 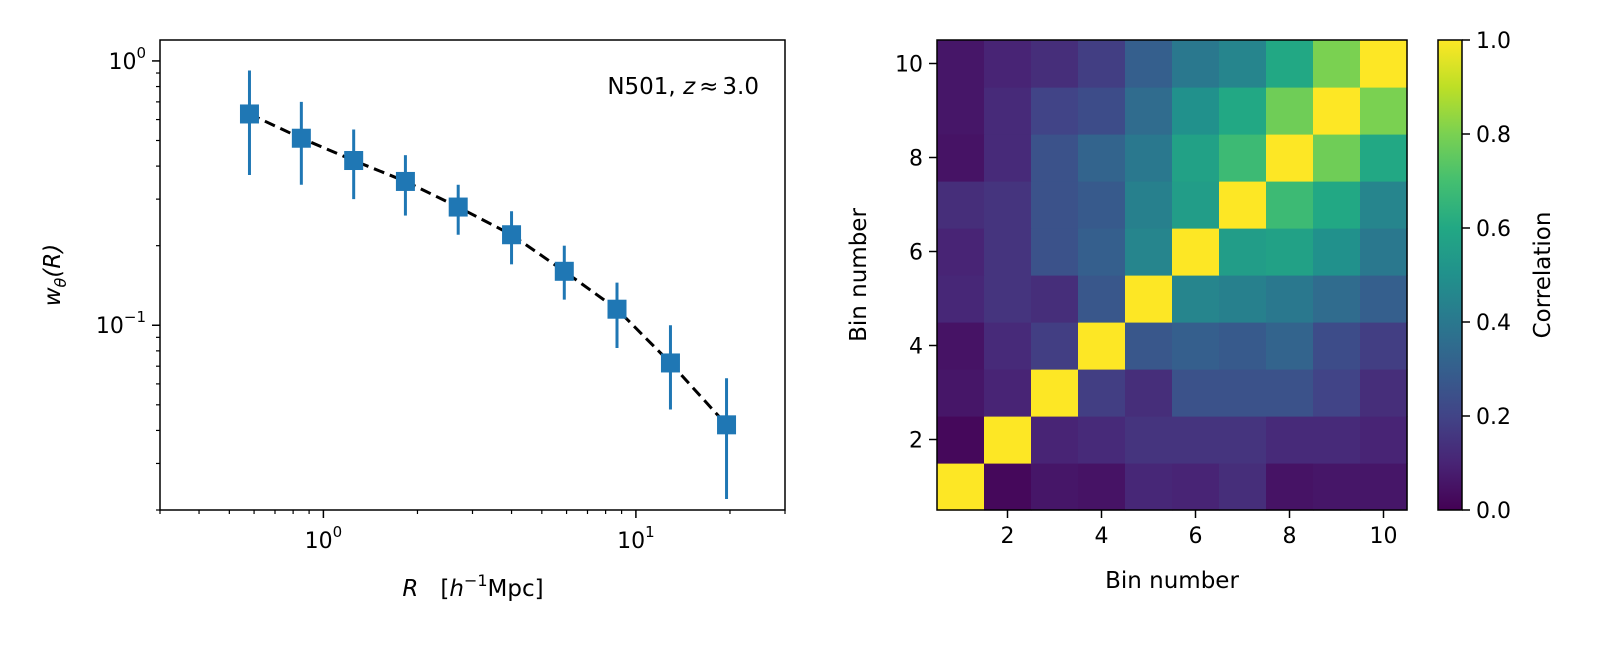 I want to click on annotation-rel: ≈, so click(x=708, y=87).